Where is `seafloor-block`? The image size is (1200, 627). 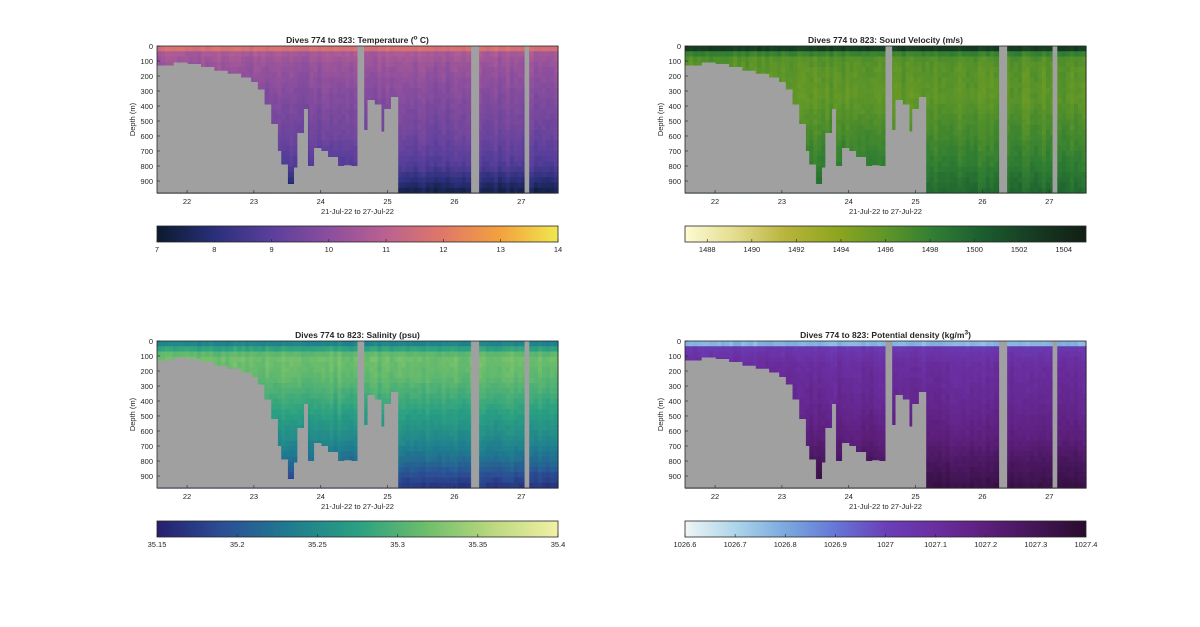 seafloor-block is located at coordinates (326, 172).